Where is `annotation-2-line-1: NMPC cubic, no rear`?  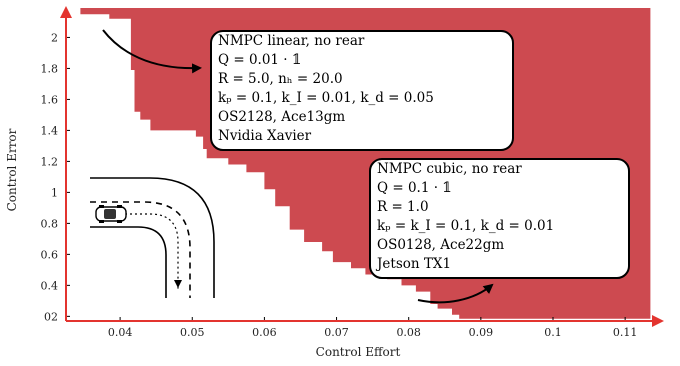
annotation-2-line-1: NMPC cubic, no rear is located at coordinates (449, 169).